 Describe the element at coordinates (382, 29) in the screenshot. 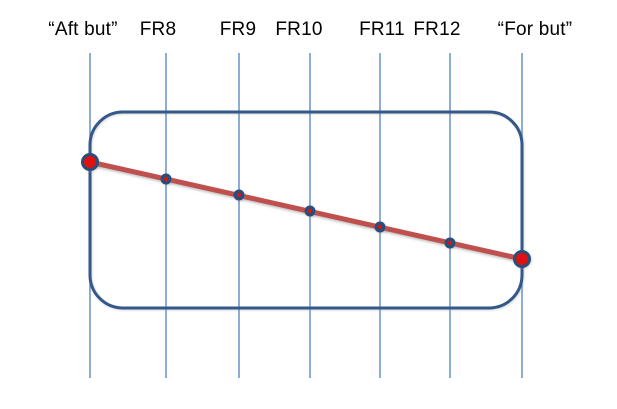

I see `frame-label-4: FR11` at that location.